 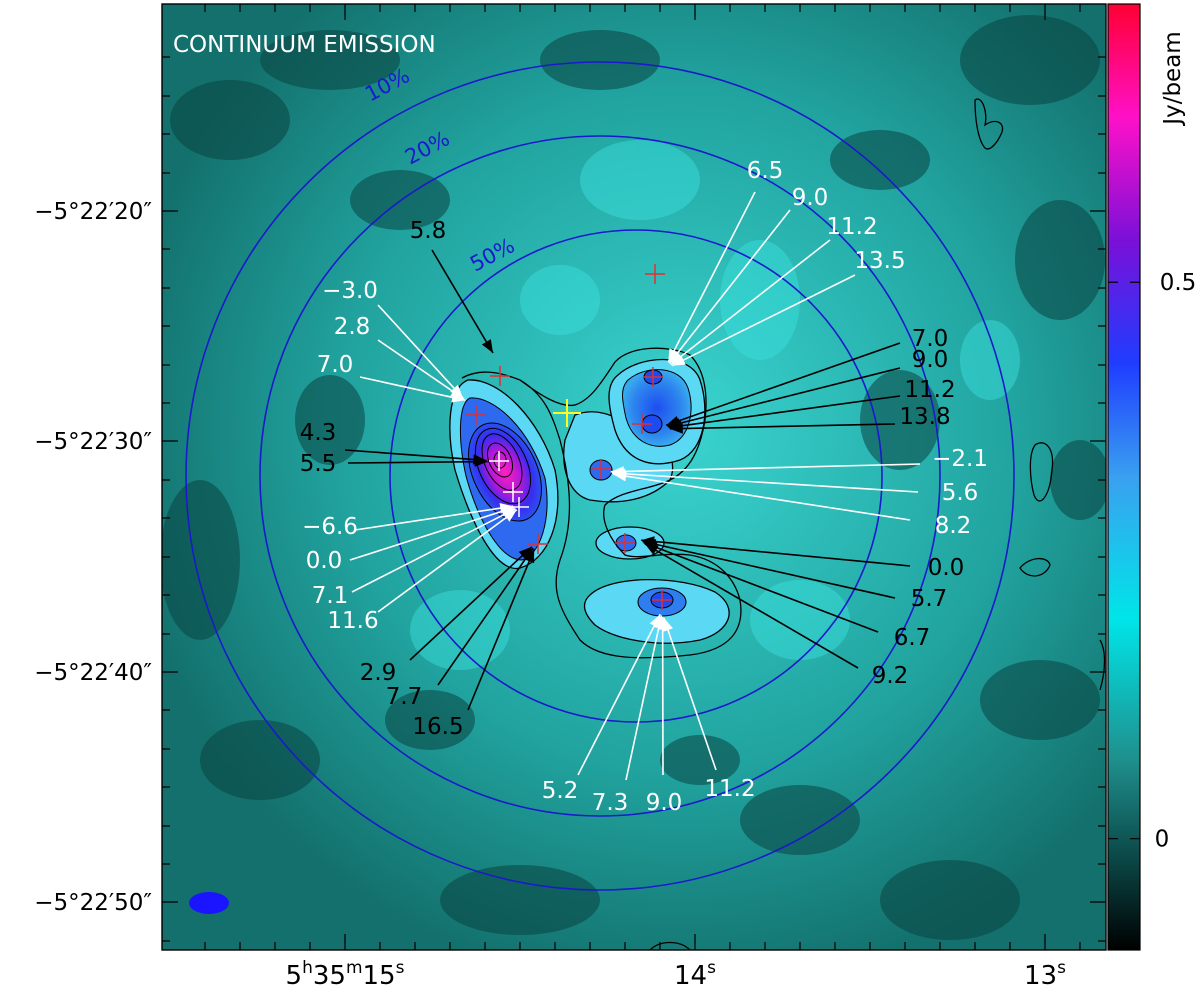 I want to click on x-tick-label-15s: 5h35m15s, so click(x=345, y=974).